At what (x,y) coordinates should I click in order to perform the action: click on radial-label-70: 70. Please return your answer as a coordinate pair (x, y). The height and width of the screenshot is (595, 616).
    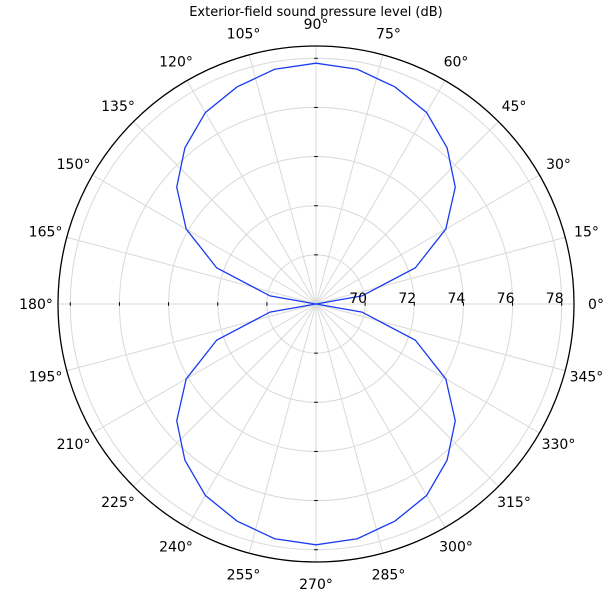
    Looking at the image, I should click on (358, 299).